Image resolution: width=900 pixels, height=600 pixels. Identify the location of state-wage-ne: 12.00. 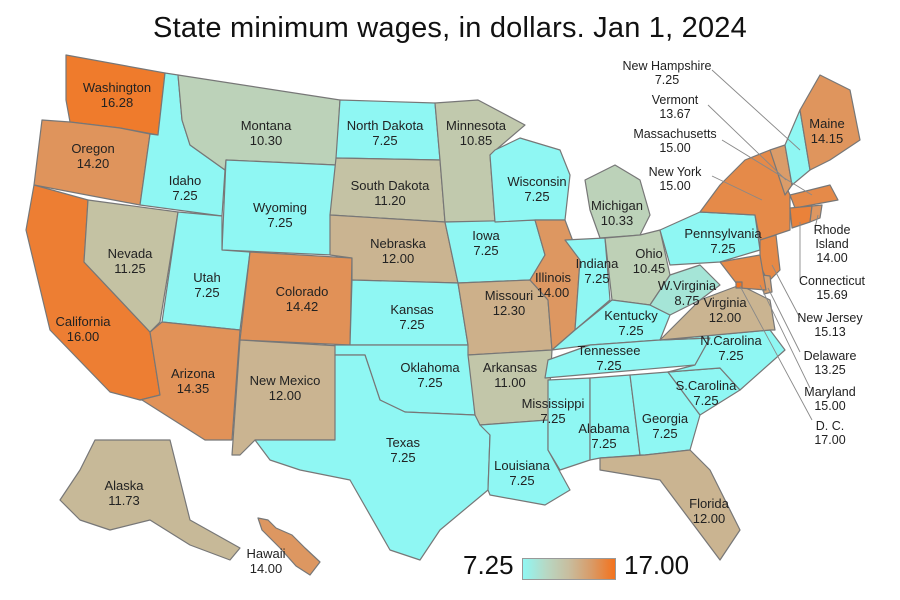
(398, 258).